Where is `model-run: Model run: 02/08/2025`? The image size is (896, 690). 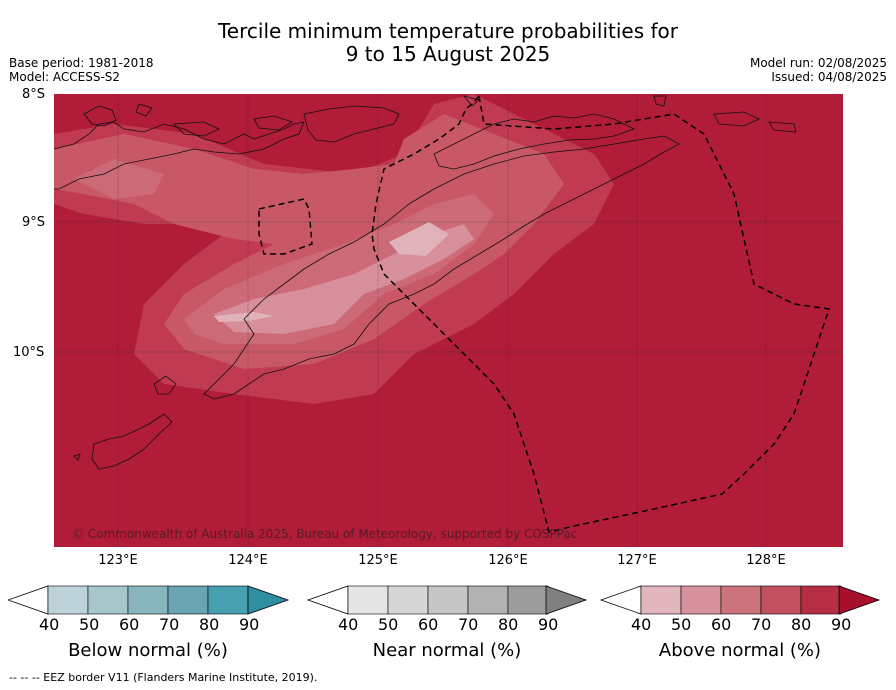 model-run: Model run: 02/08/2025 is located at coordinates (818, 63).